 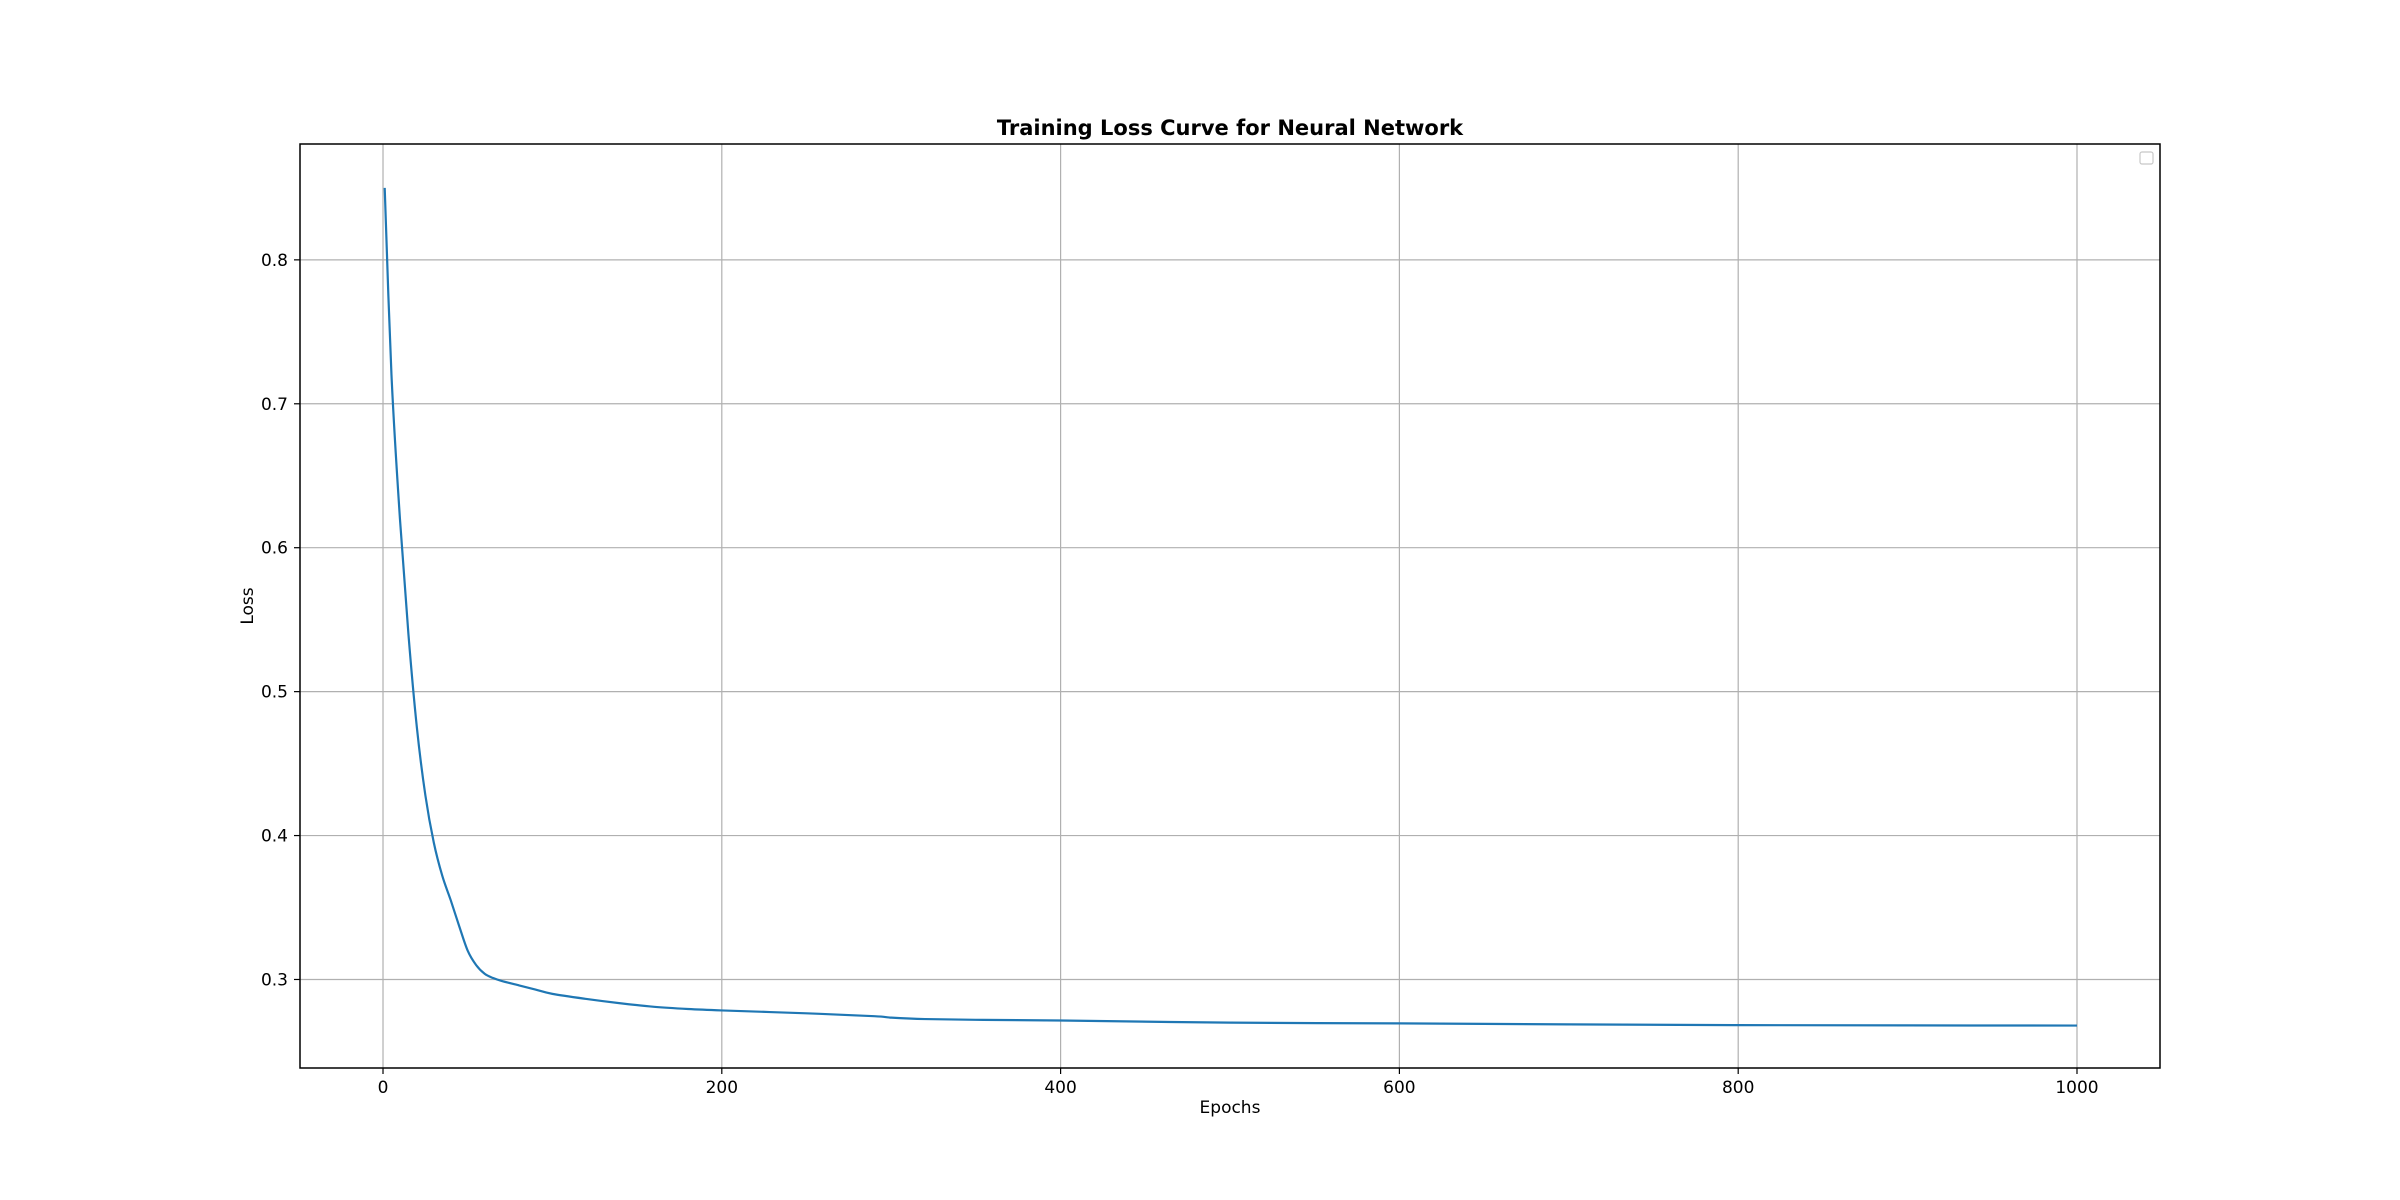 What do you see at coordinates (1060, 1088) in the screenshot?
I see `x-tick-label: 400` at bounding box center [1060, 1088].